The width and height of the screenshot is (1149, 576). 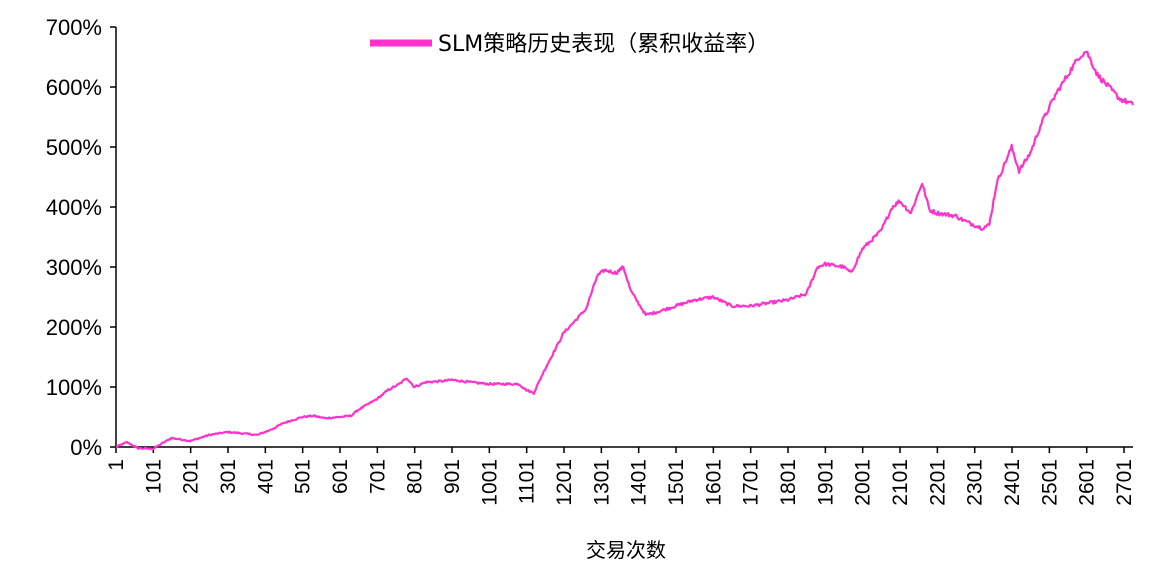 I want to click on y-tick-label: 600%, so click(x=74, y=87).